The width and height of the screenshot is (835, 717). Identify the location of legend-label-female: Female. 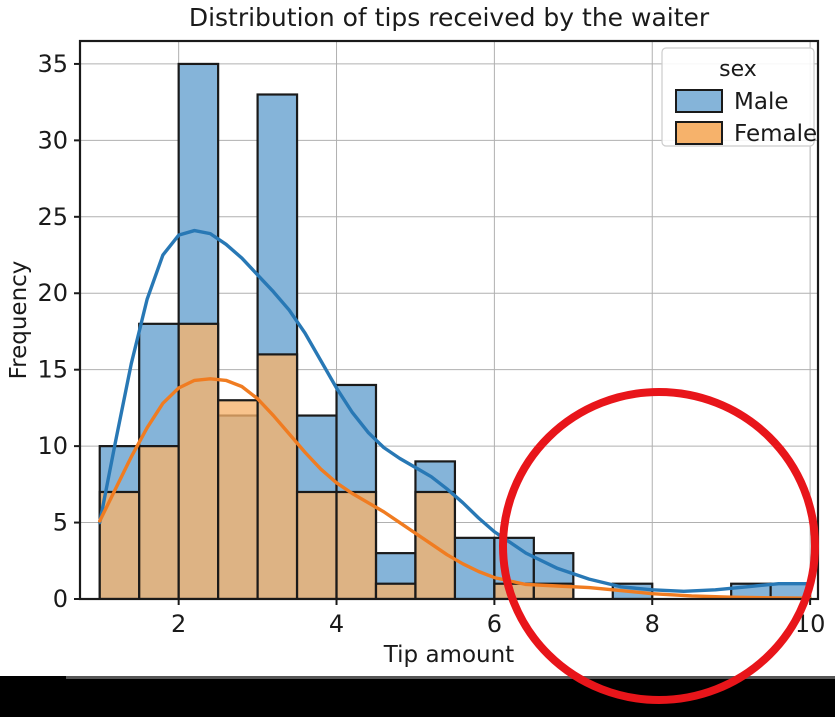
(775, 134).